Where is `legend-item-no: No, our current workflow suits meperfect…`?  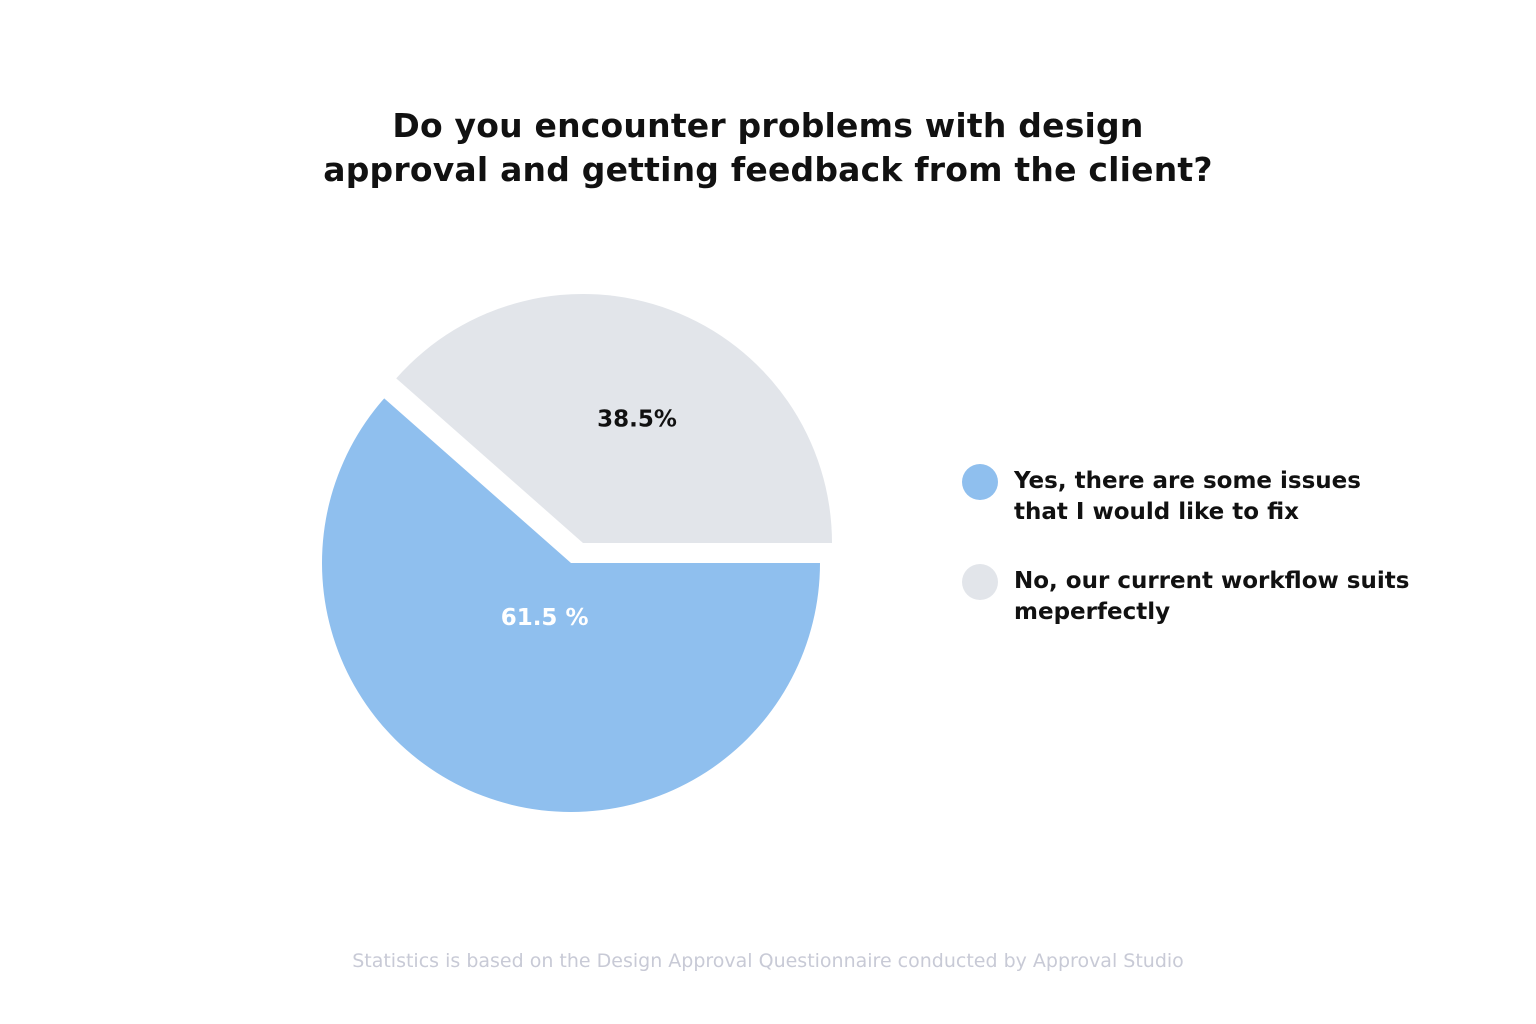
legend-item-no: No, our current workflow suits meperfect… is located at coordinates (1198, 596).